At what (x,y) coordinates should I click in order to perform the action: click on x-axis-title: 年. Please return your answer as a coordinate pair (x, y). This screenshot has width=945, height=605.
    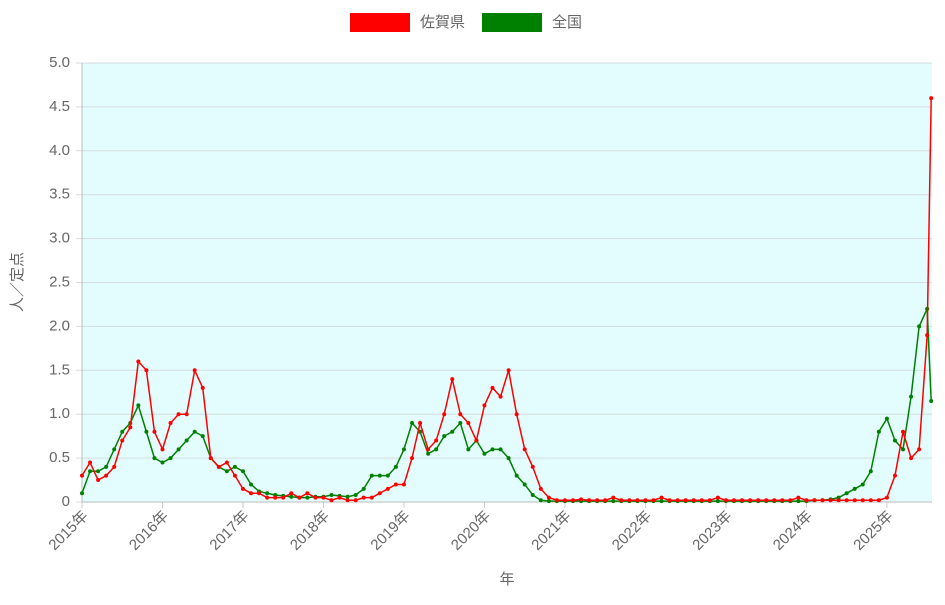
    Looking at the image, I should click on (506, 579).